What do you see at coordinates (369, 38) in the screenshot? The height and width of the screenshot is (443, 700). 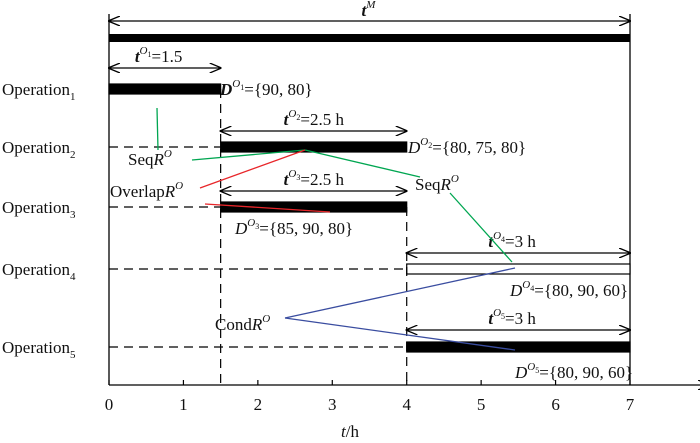 I see `makespan-bar` at bounding box center [369, 38].